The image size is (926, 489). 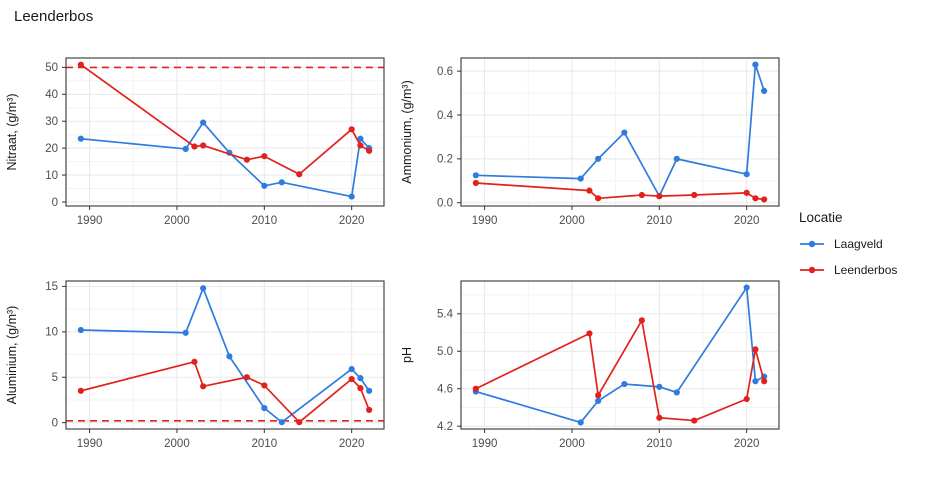 I want to click on legend-item-leenderbos: Leenderbos, so click(x=862, y=270).